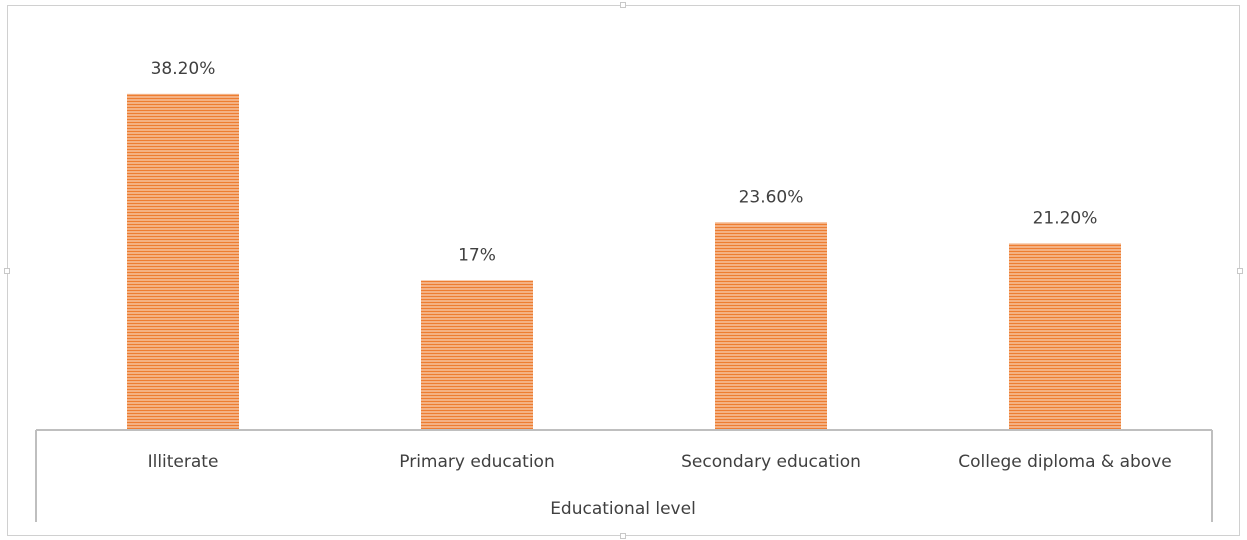  What do you see at coordinates (476, 462) in the screenshot?
I see `category-label-2: Primary education` at bounding box center [476, 462].